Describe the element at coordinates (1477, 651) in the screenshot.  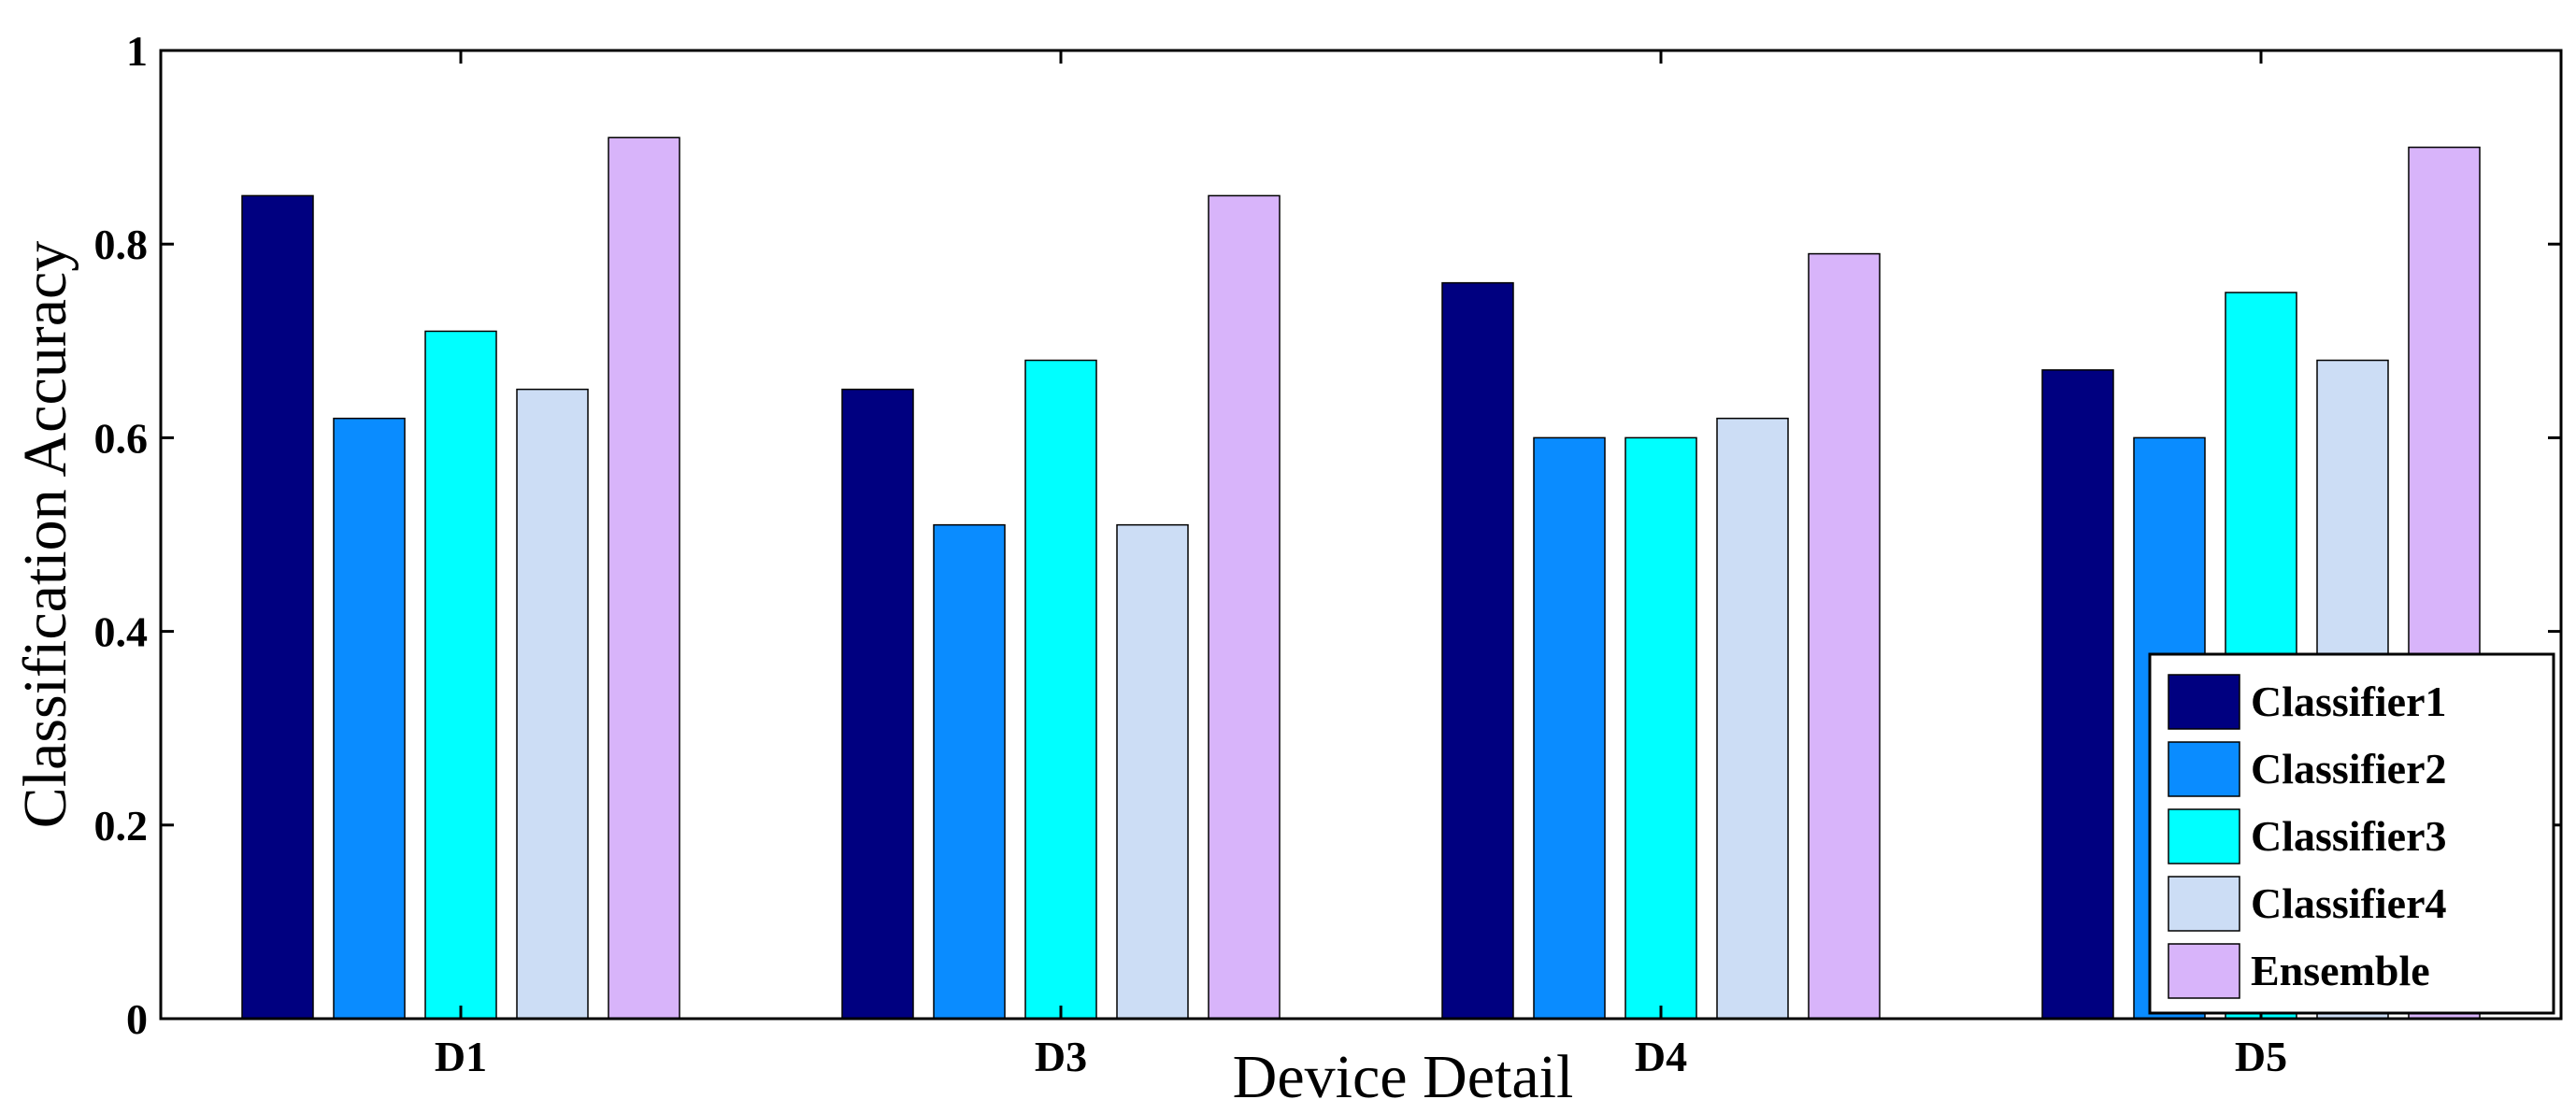
I see `bar-classifier1-d4` at that location.